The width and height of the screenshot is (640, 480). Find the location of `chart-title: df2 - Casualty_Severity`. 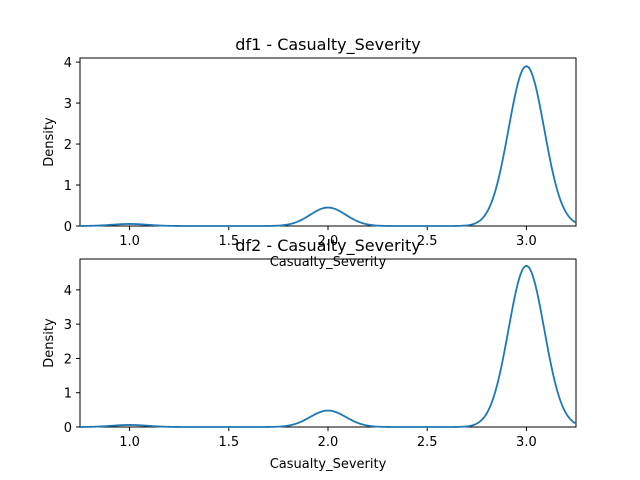

chart-title: df2 - Casualty_Severity is located at coordinates (327, 246).